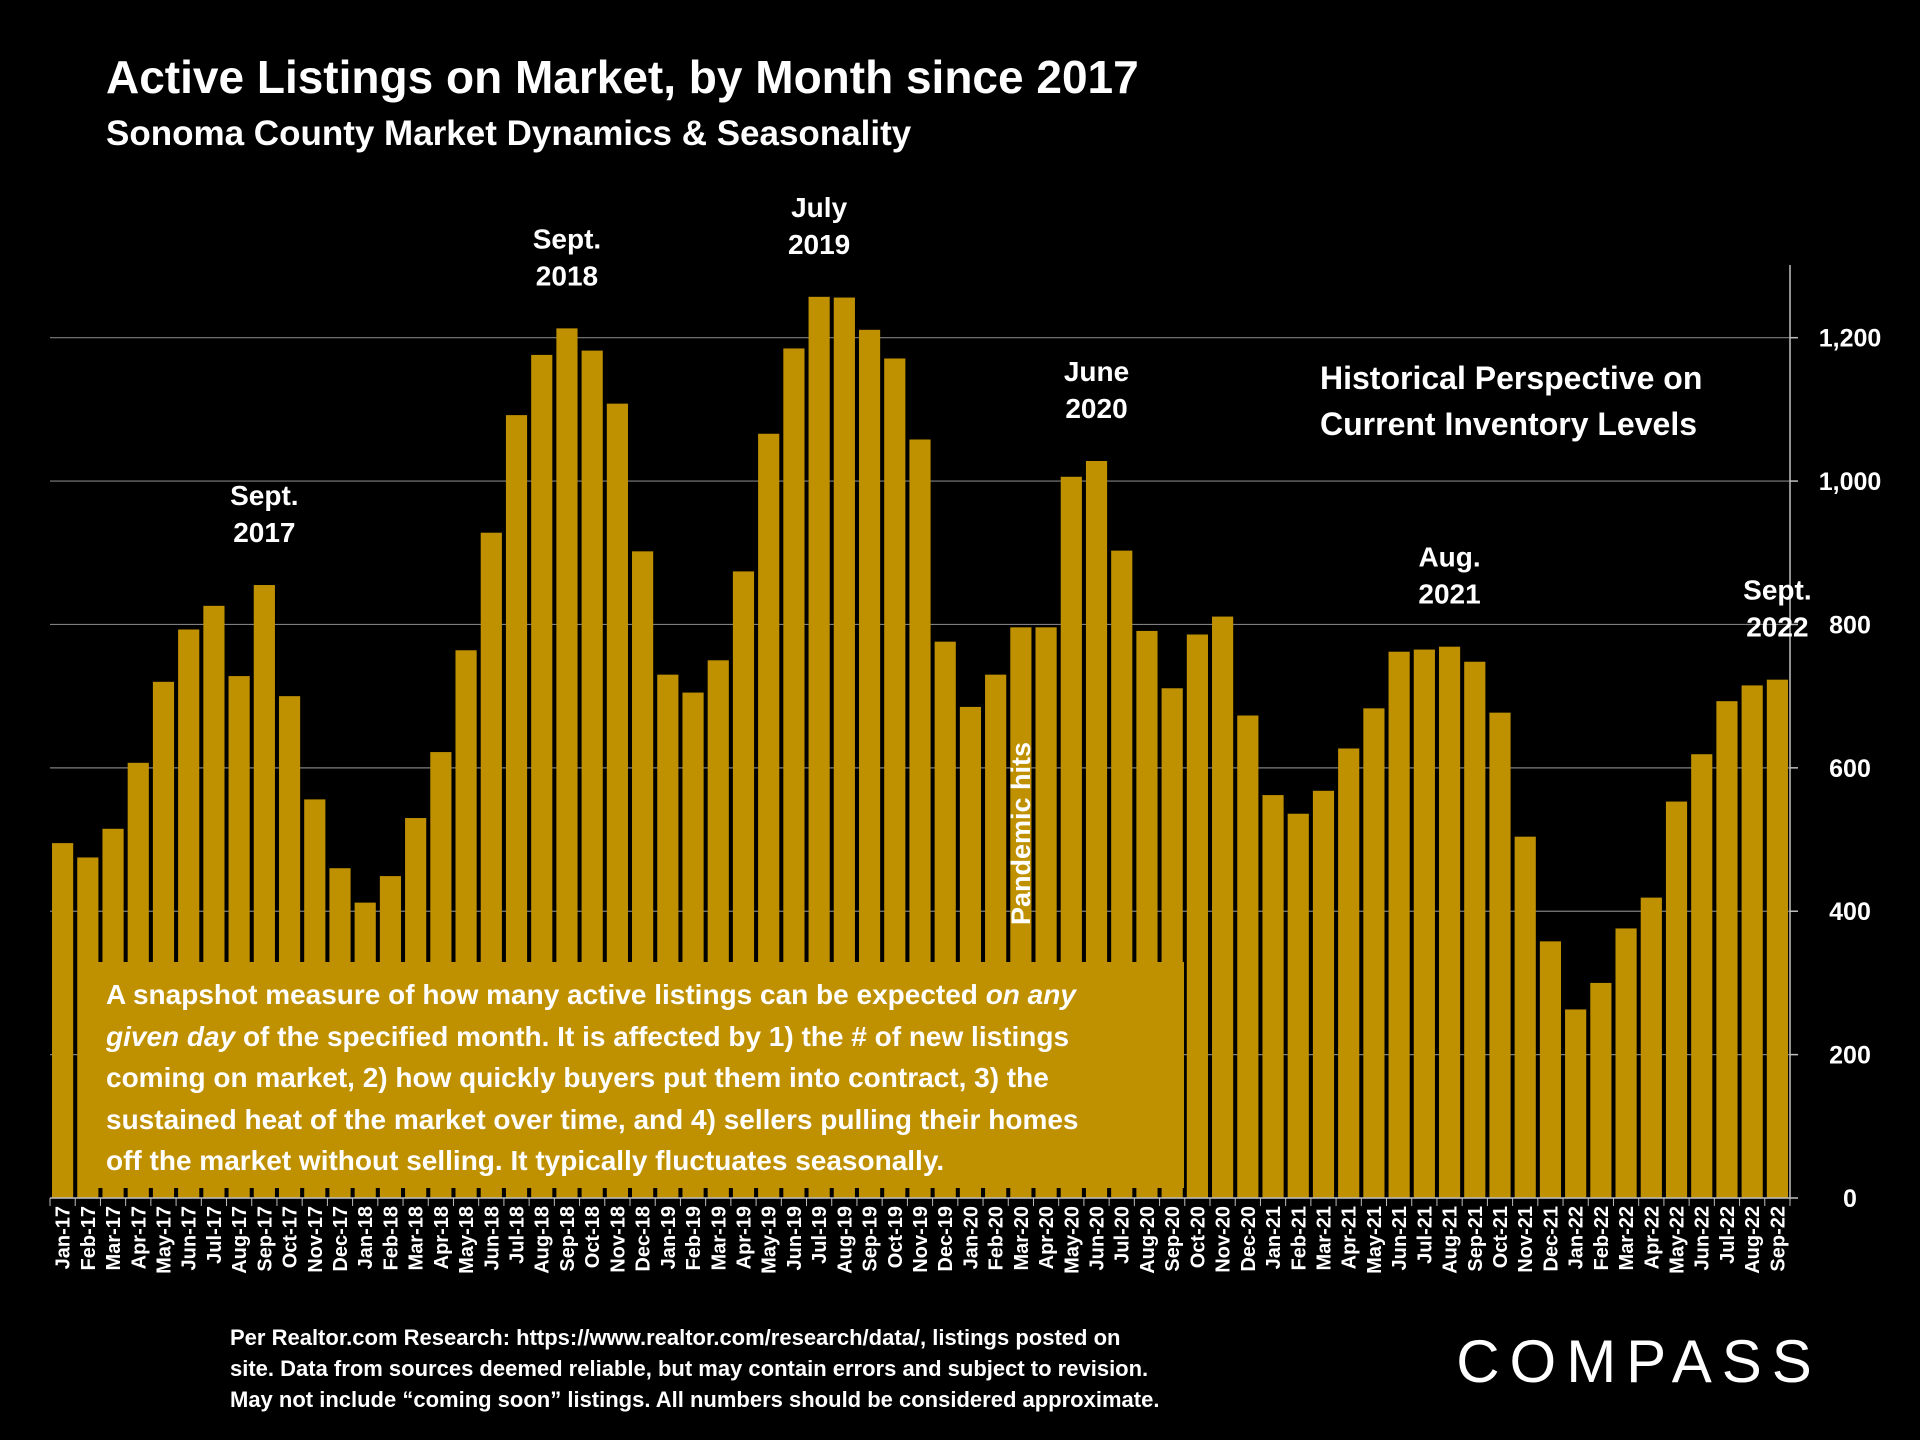 The image size is (1920, 1440). I want to click on x-tick-label: Jul-22, so click(1728, 1235).